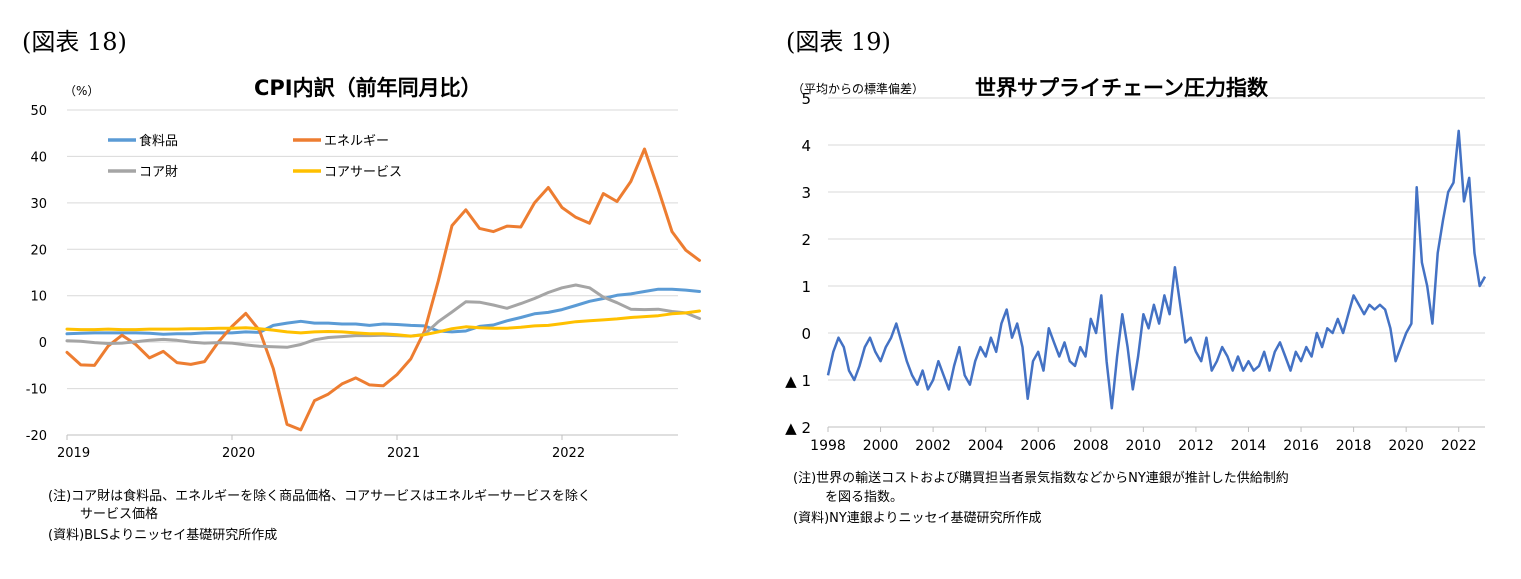  What do you see at coordinates (806, 146) in the screenshot?
I see `y-tick-label: 4` at bounding box center [806, 146].